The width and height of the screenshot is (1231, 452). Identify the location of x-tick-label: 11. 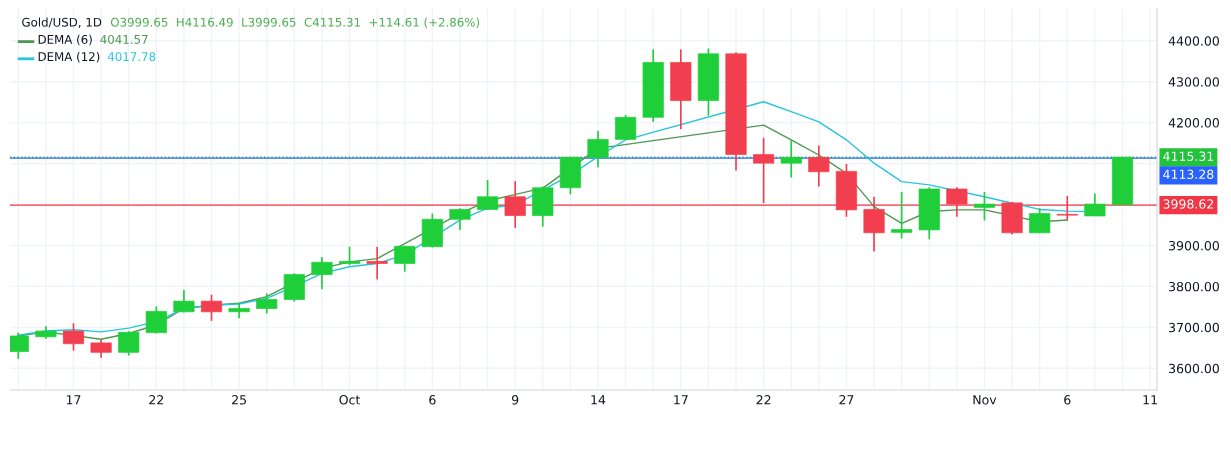
(1150, 400).